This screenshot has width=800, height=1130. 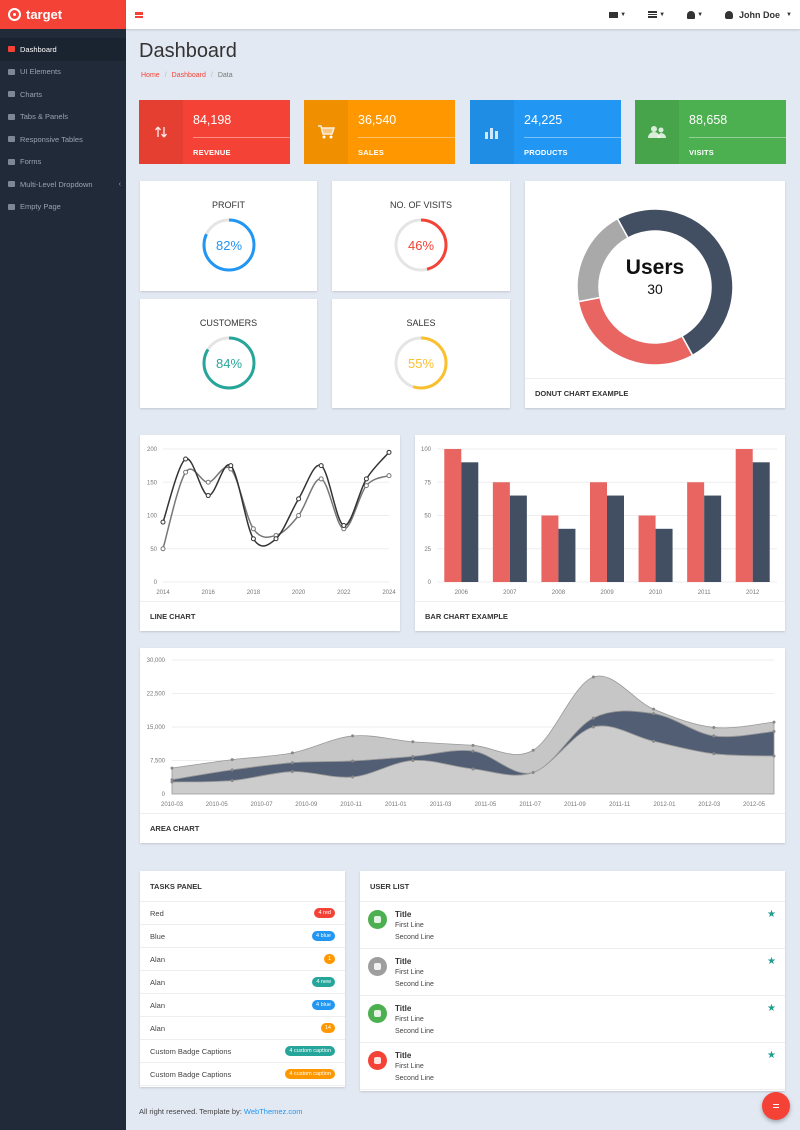 I want to click on task-badge: 4 red, so click(x=324, y=913).